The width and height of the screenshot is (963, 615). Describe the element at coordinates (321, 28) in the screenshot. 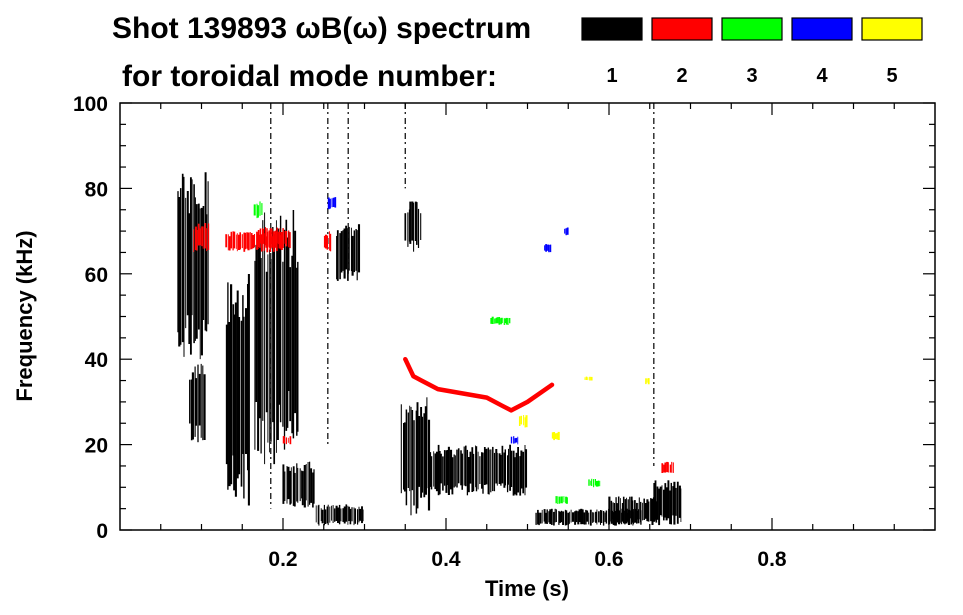

I see `chart-title-line1: Shot 139893 ωB(ω) spectrum` at that location.